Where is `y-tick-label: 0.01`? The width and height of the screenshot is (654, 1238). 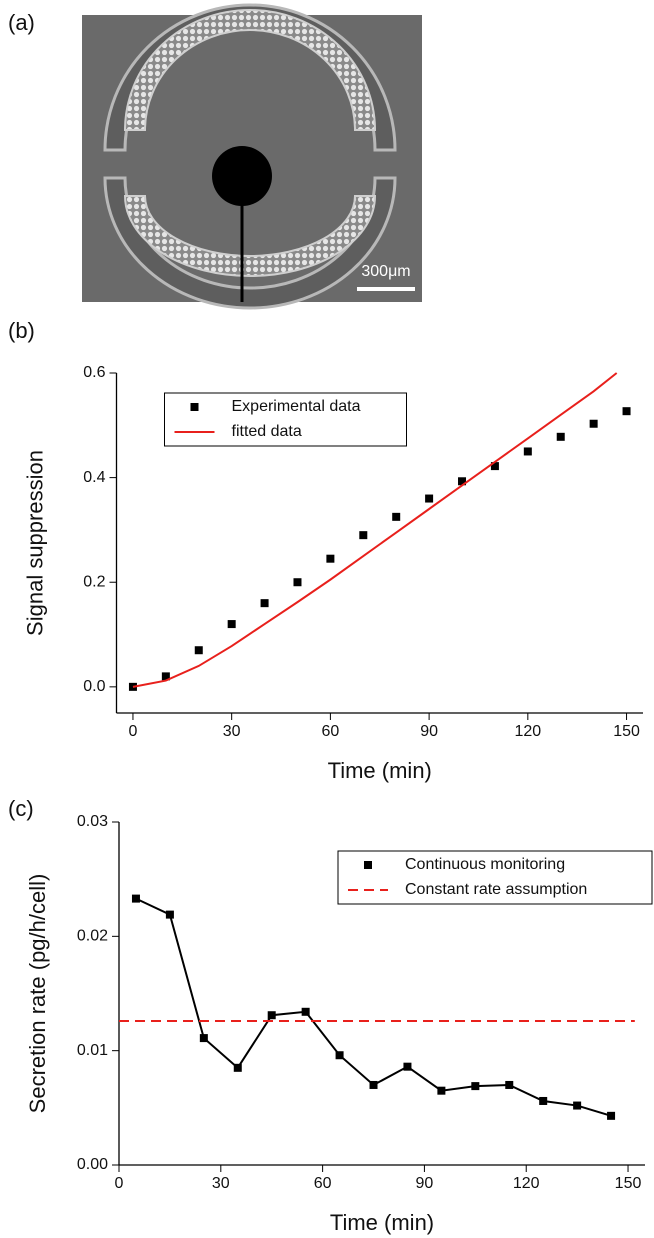 y-tick-label: 0.01 is located at coordinates (92, 1050).